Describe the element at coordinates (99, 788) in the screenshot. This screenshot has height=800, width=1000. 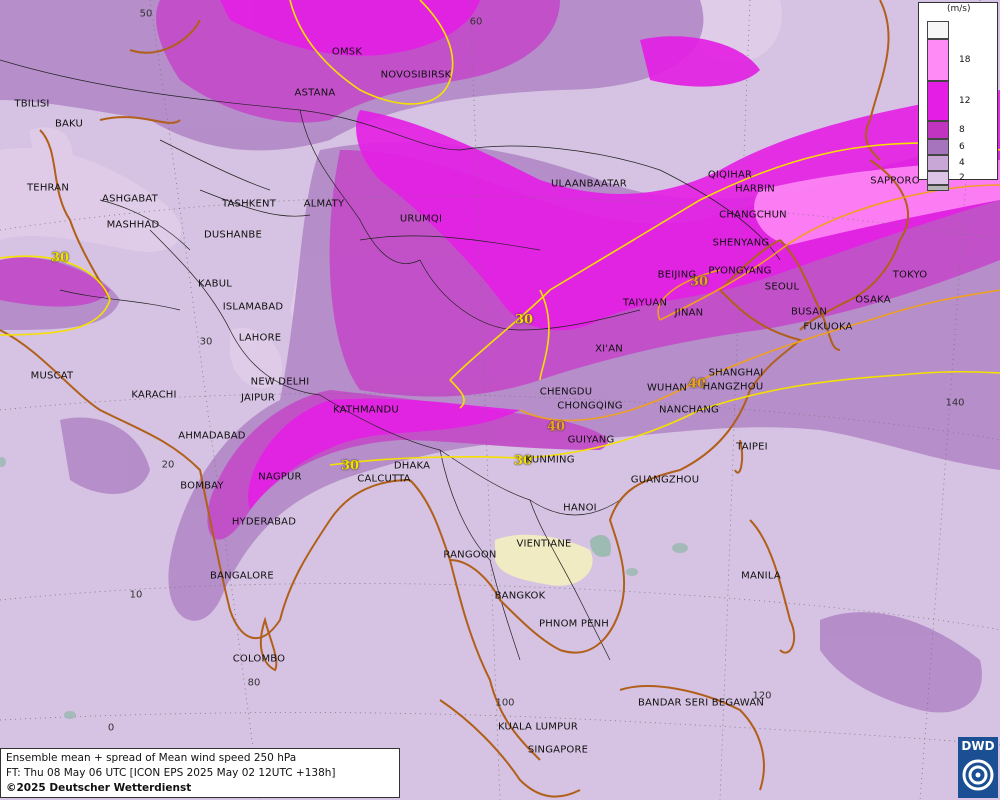
I see `info-copyright: ©2025 Deutscher Wetterdienst` at that location.